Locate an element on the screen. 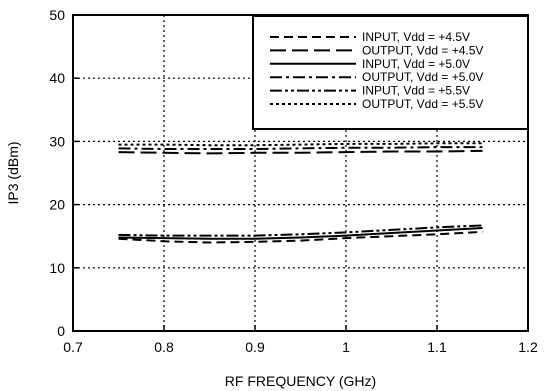 Image resolution: width=545 pixels, height=391 pixels. legend-entry: INPUT, Vdd = +5.5V is located at coordinates (416, 91).